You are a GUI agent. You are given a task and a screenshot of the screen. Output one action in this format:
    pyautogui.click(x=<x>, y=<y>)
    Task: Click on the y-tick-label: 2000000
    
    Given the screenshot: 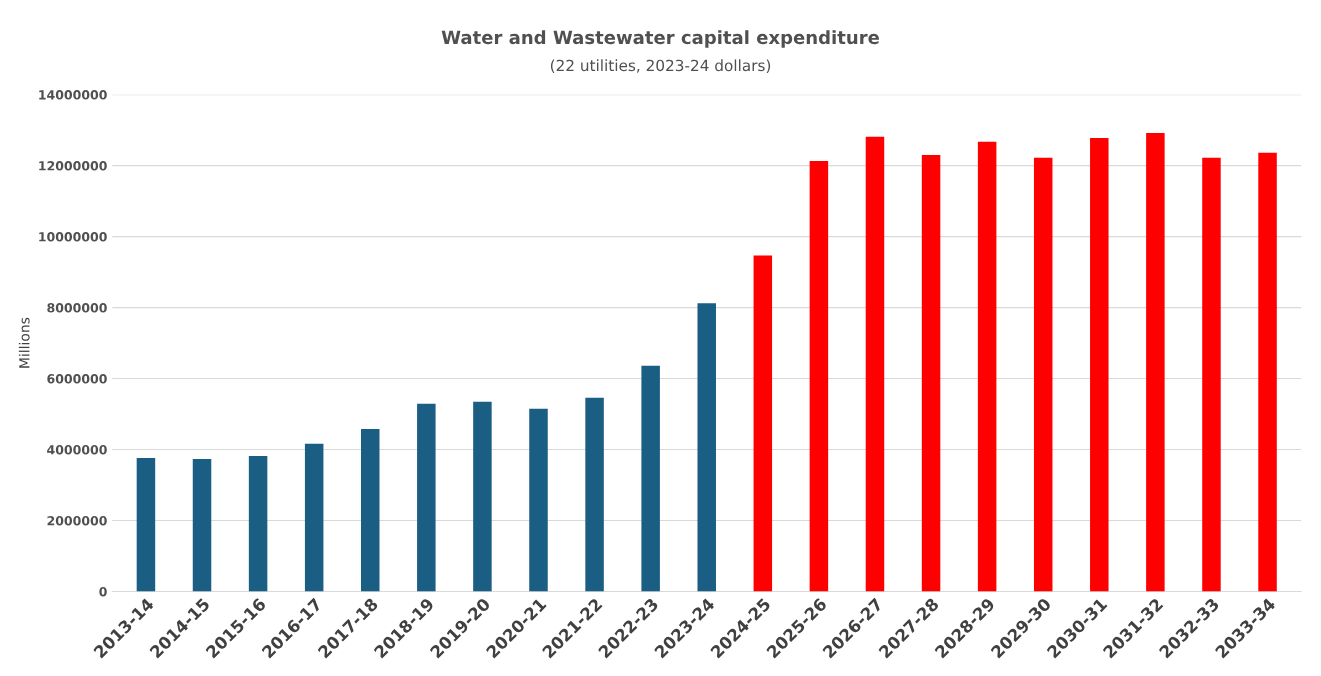 What is the action you would take?
    pyautogui.click(x=77, y=520)
    